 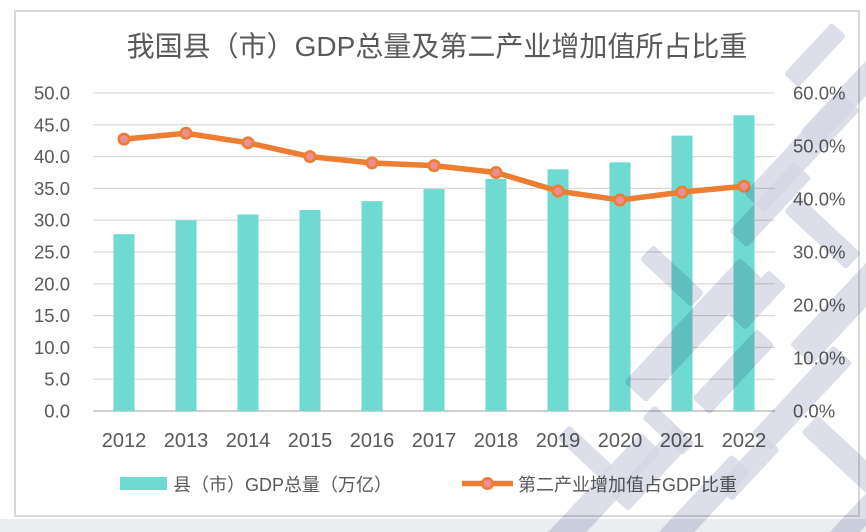 I want to click on line-marker-2014, so click(x=248, y=143).